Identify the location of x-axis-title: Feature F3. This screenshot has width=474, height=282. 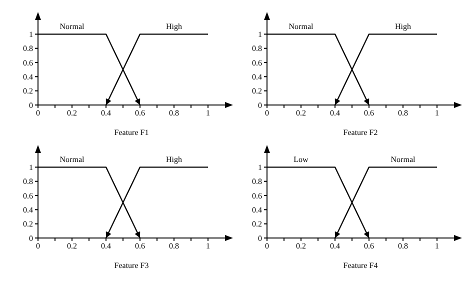
(131, 265).